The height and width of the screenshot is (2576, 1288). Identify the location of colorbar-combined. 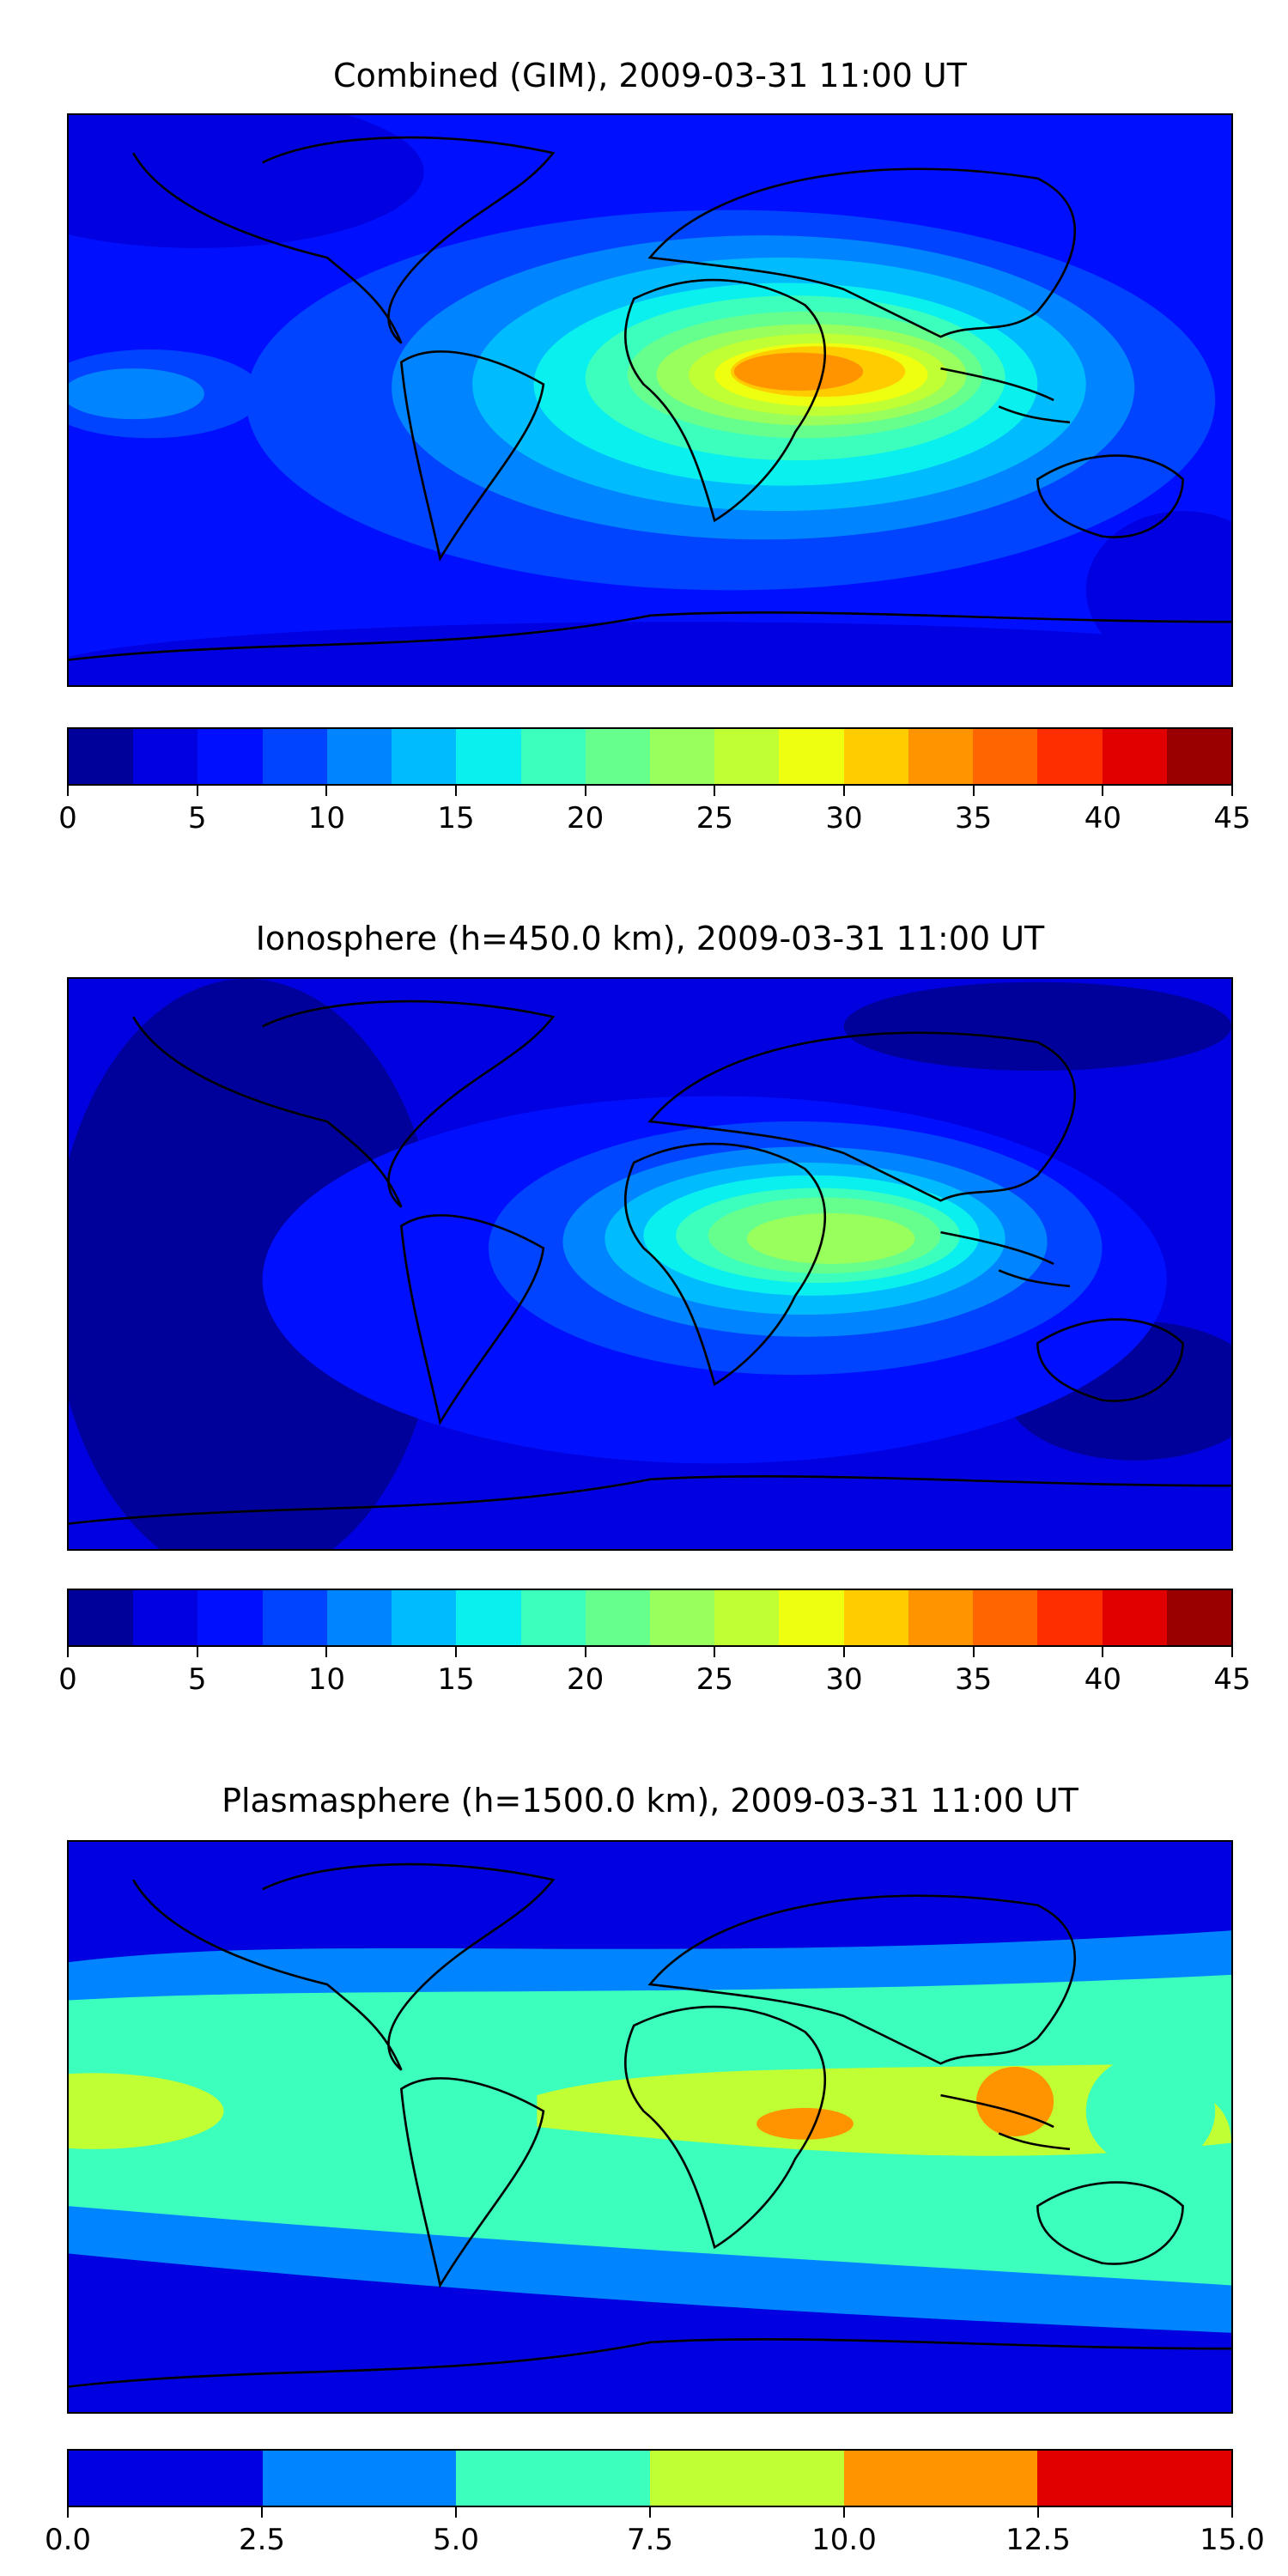
(650, 757).